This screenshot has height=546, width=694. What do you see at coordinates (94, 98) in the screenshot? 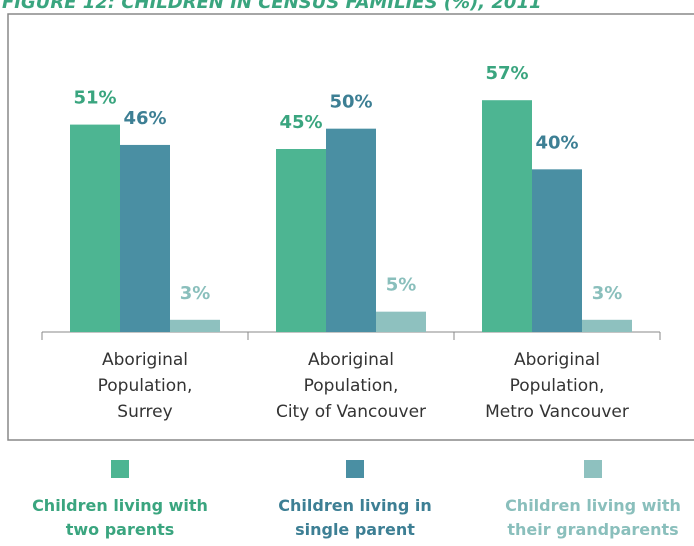
I see `value-label: 51%` at bounding box center [94, 98].